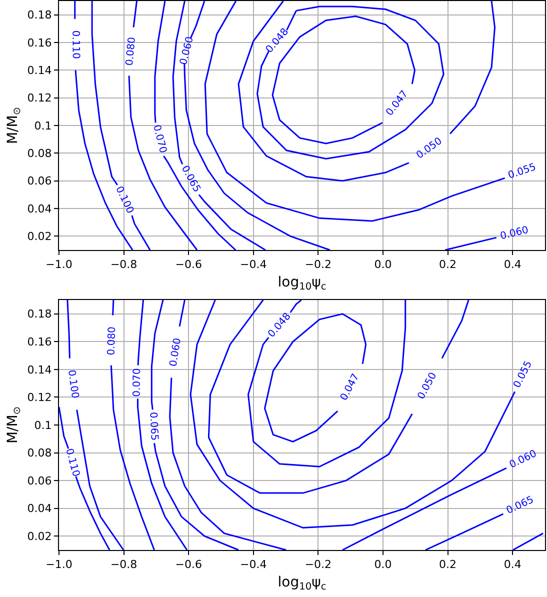 The width and height of the screenshot is (547, 597). I want to click on text: 0.055, so click(522, 172).